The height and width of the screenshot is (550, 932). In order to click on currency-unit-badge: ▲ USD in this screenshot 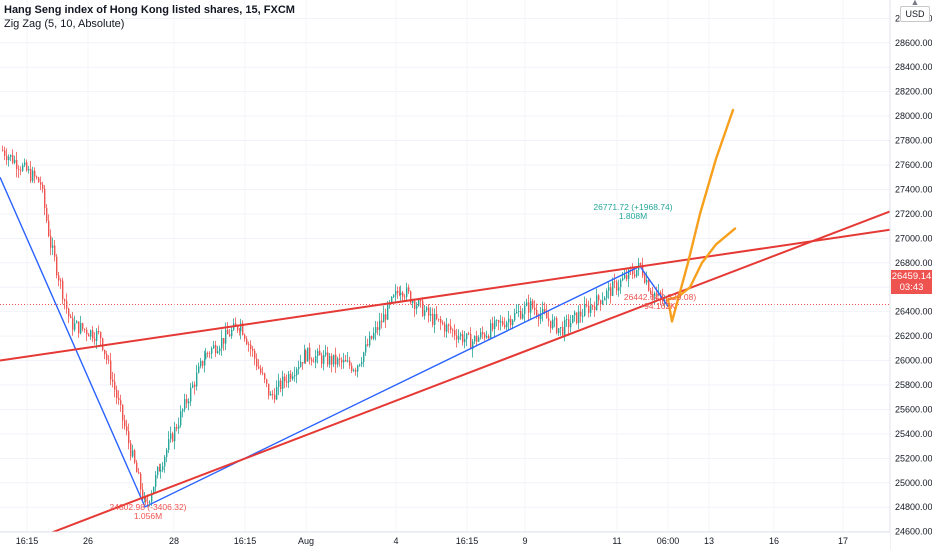, I will do `click(915, 11)`.